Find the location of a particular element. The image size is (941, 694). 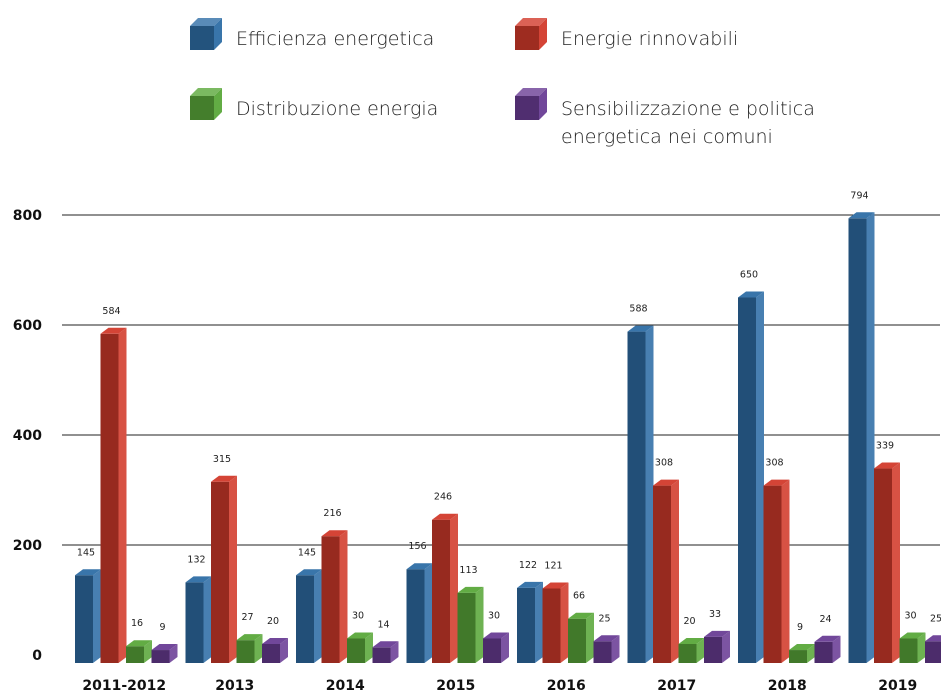

x-category-label: 2016 is located at coordinates (566, 686).